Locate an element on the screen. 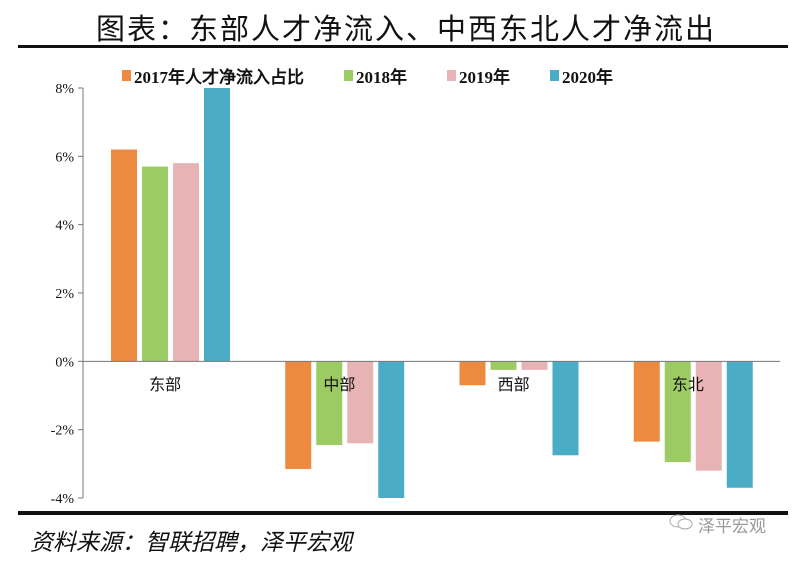  y-tick-label: 4% is located at coordinates (64, 226).